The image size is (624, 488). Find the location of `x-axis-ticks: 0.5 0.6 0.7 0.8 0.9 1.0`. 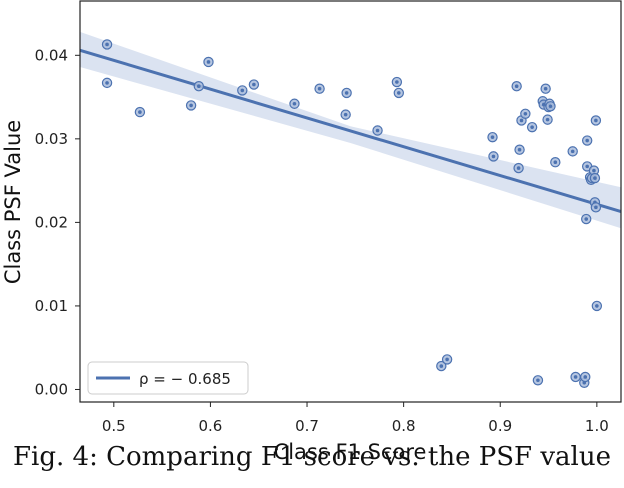

x-axis-ticks: 0.5 0.6 0.7 0.8 0.9 1.0 is located at coordinates (355, 418).